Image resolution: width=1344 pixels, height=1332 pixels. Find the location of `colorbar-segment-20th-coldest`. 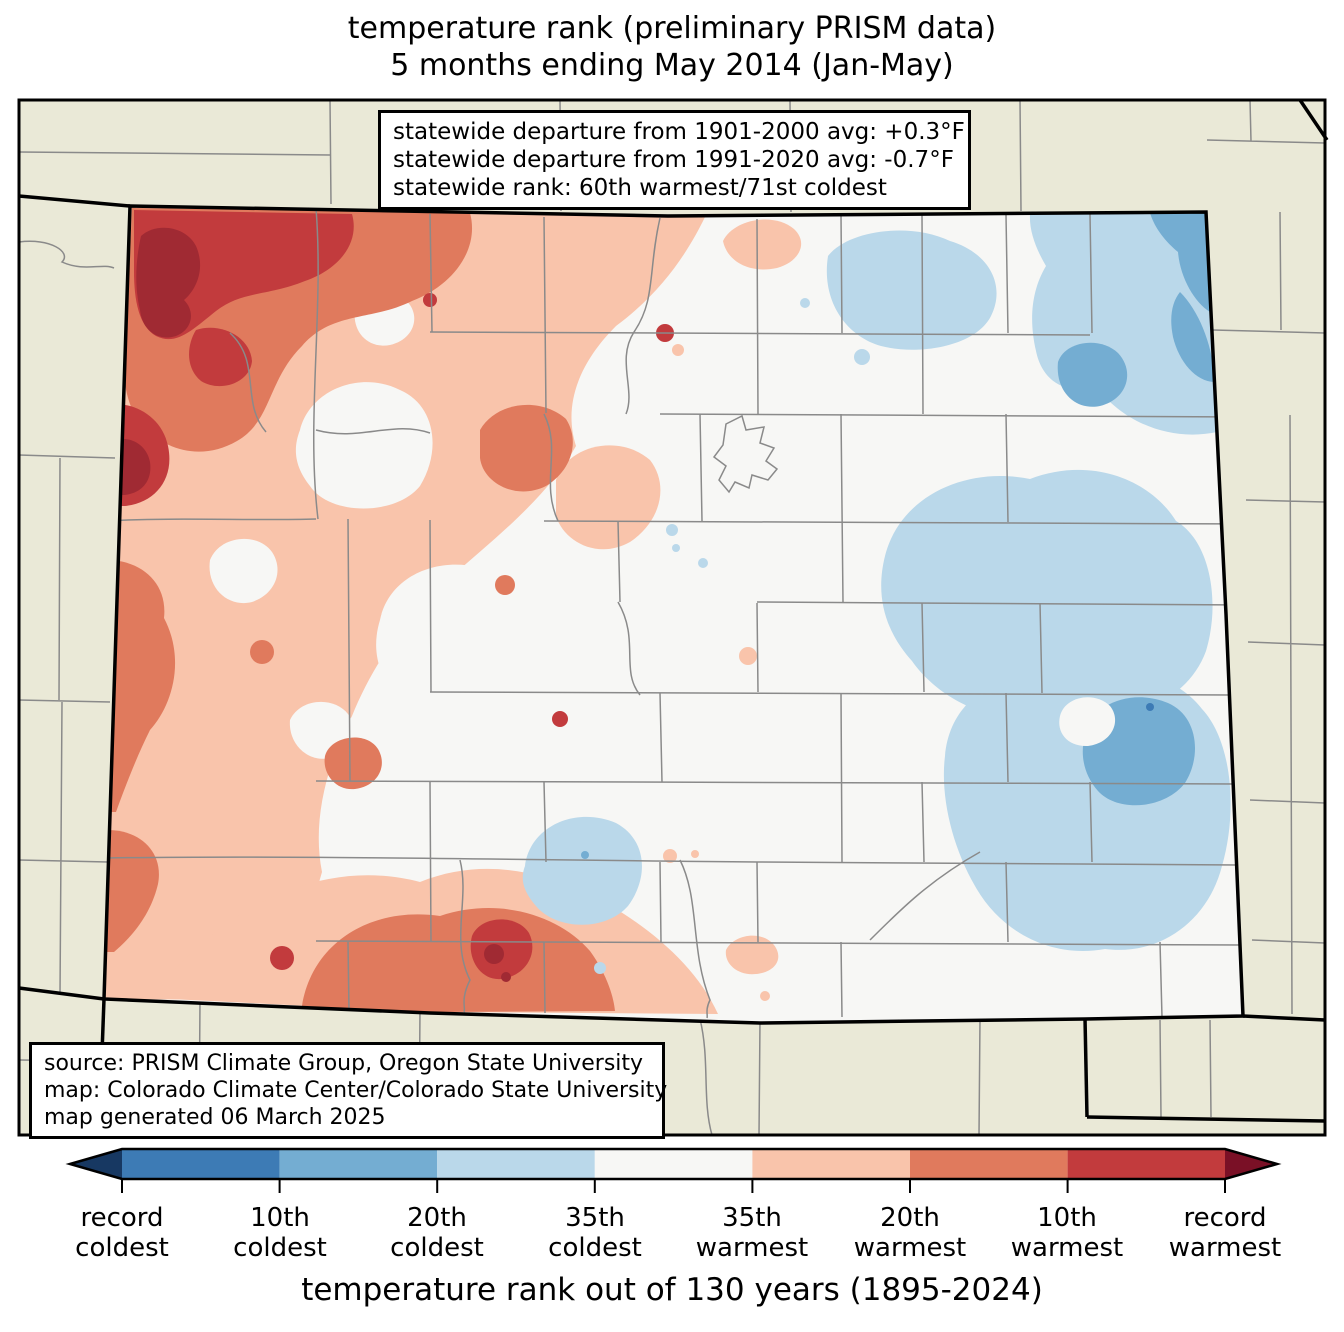

colorbar-segment-20th-coldest is located at coordinates (358, 1164).